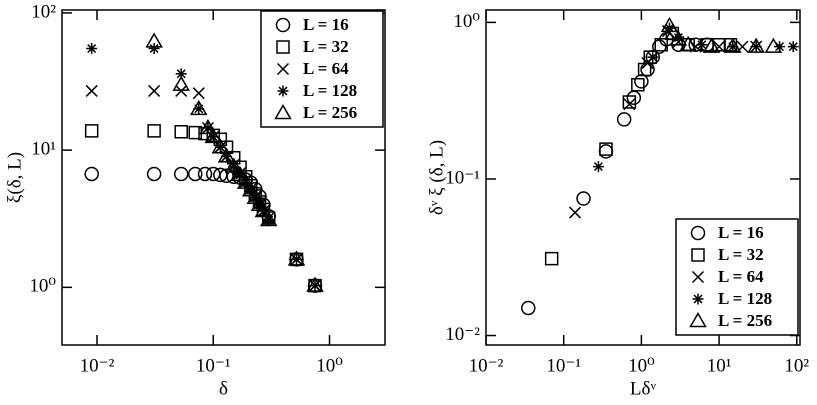 The height and width of the screenshot is (405, 817). Describe the element at coordinates (462, 177) in the screenshot. I see `y-tick-label: 10⁻¹` at that location.